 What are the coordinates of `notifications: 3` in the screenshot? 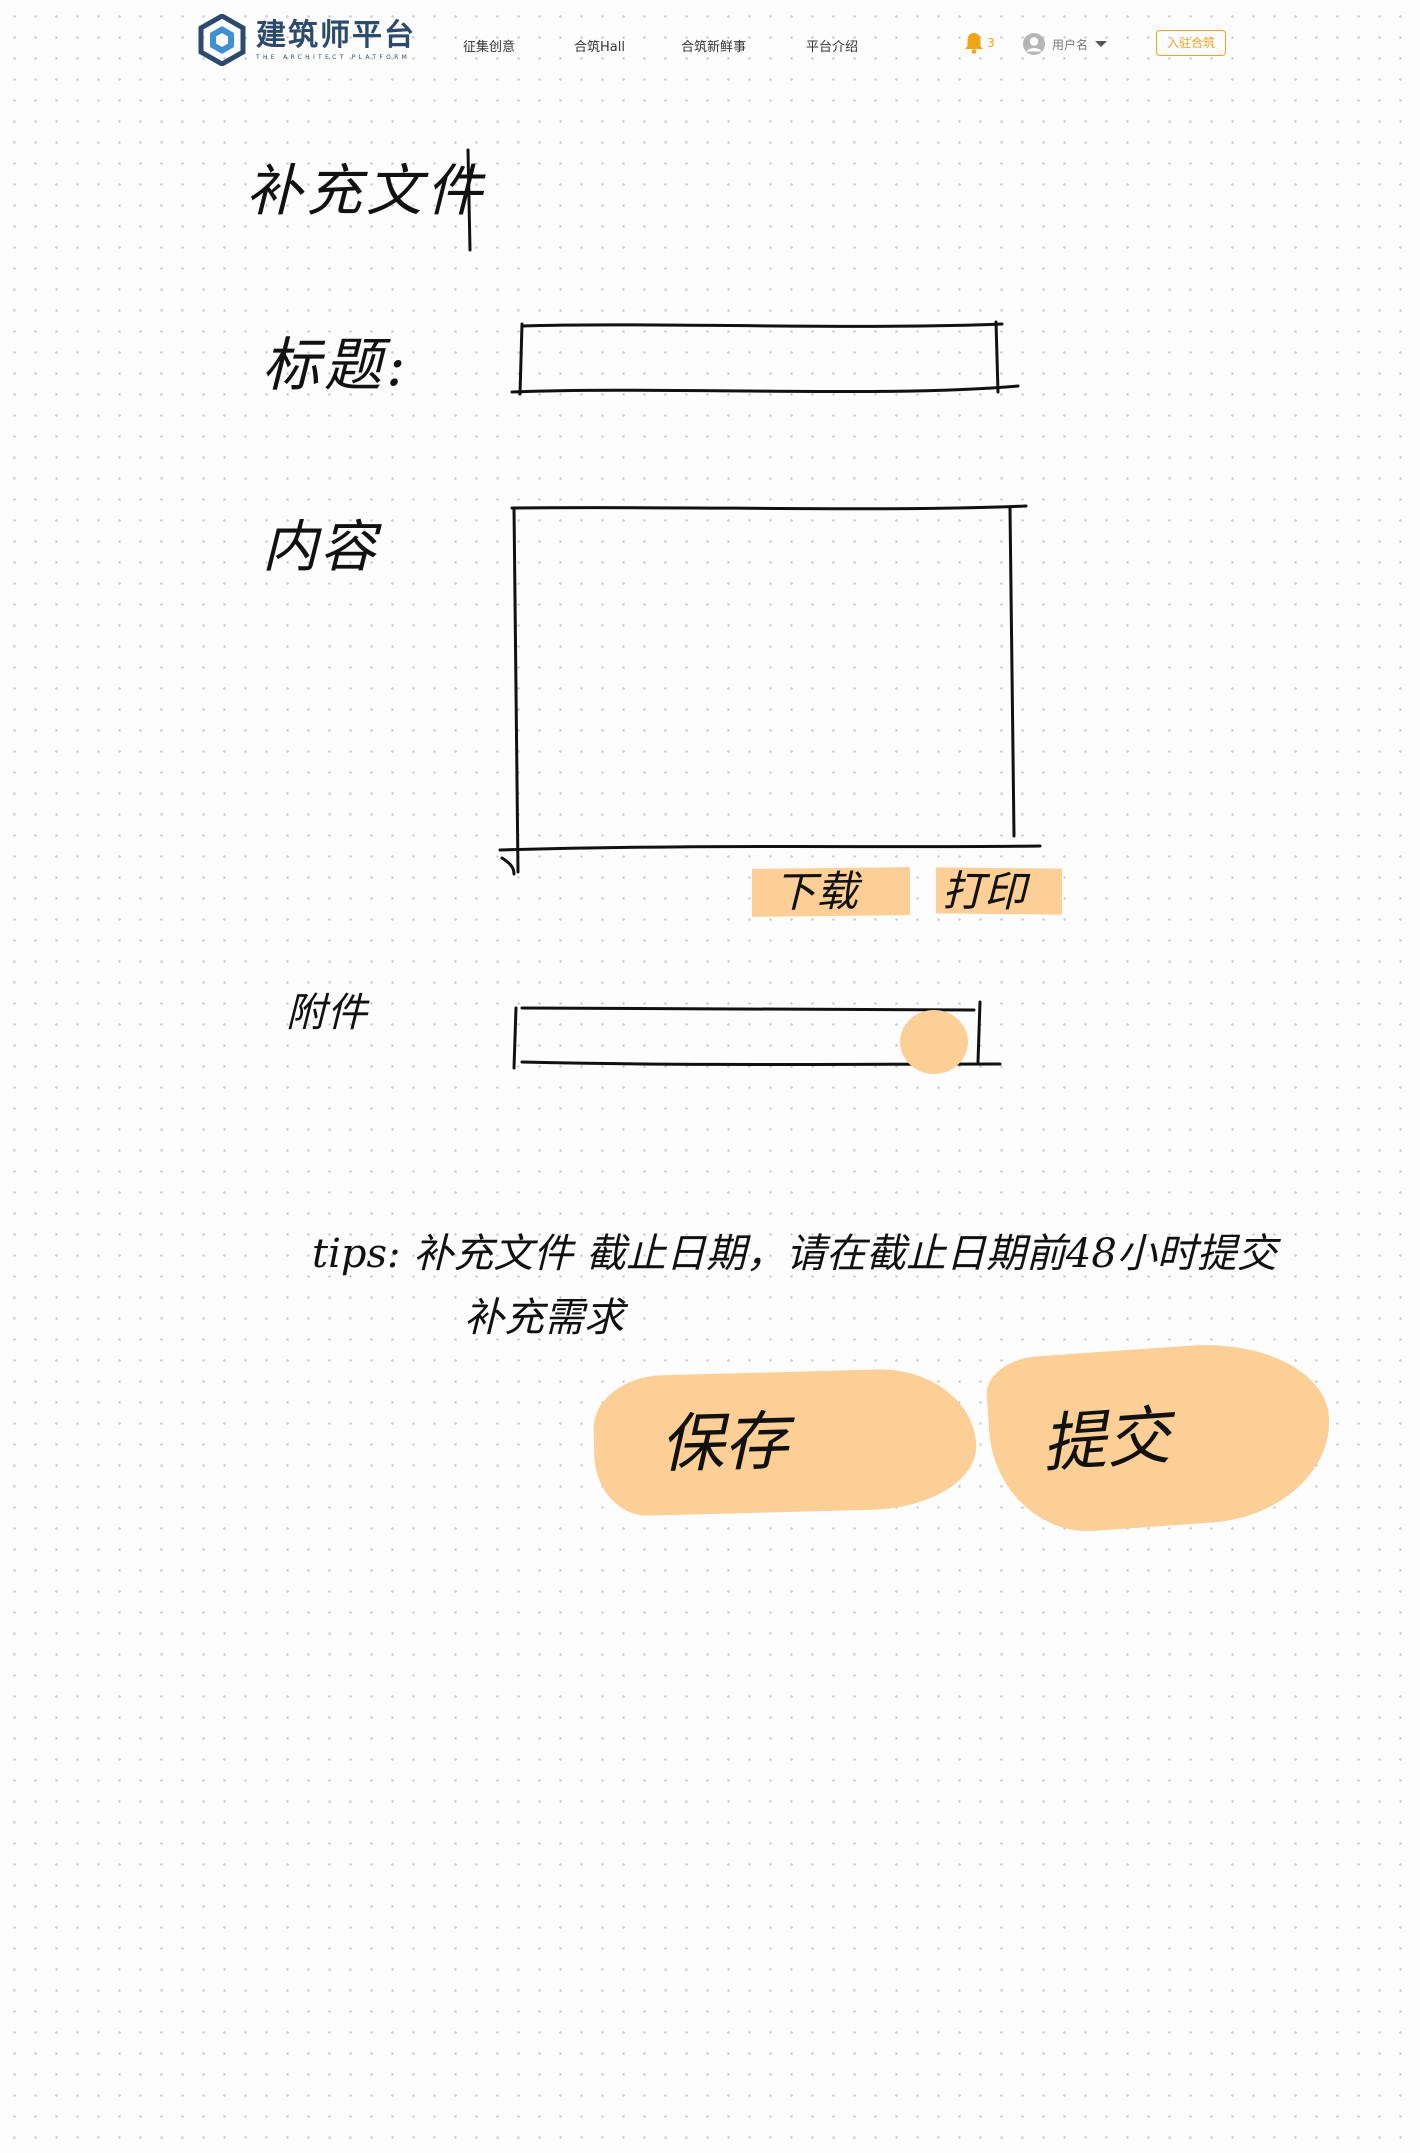 It's located at (979, 43).